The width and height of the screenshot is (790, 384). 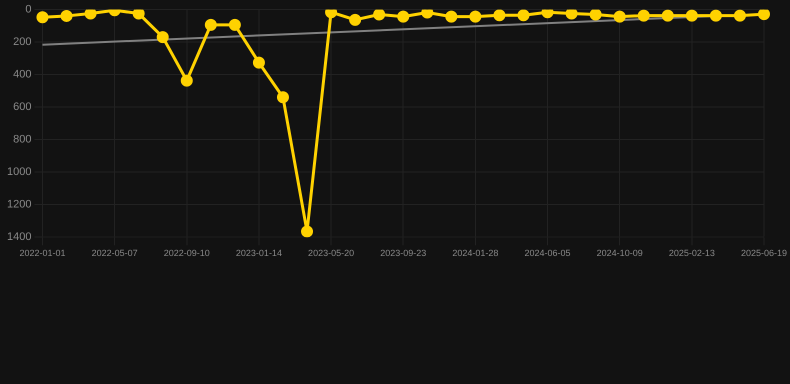 I want to click on x-tick-label: 2022-09-10, so click(x=187, y=253).